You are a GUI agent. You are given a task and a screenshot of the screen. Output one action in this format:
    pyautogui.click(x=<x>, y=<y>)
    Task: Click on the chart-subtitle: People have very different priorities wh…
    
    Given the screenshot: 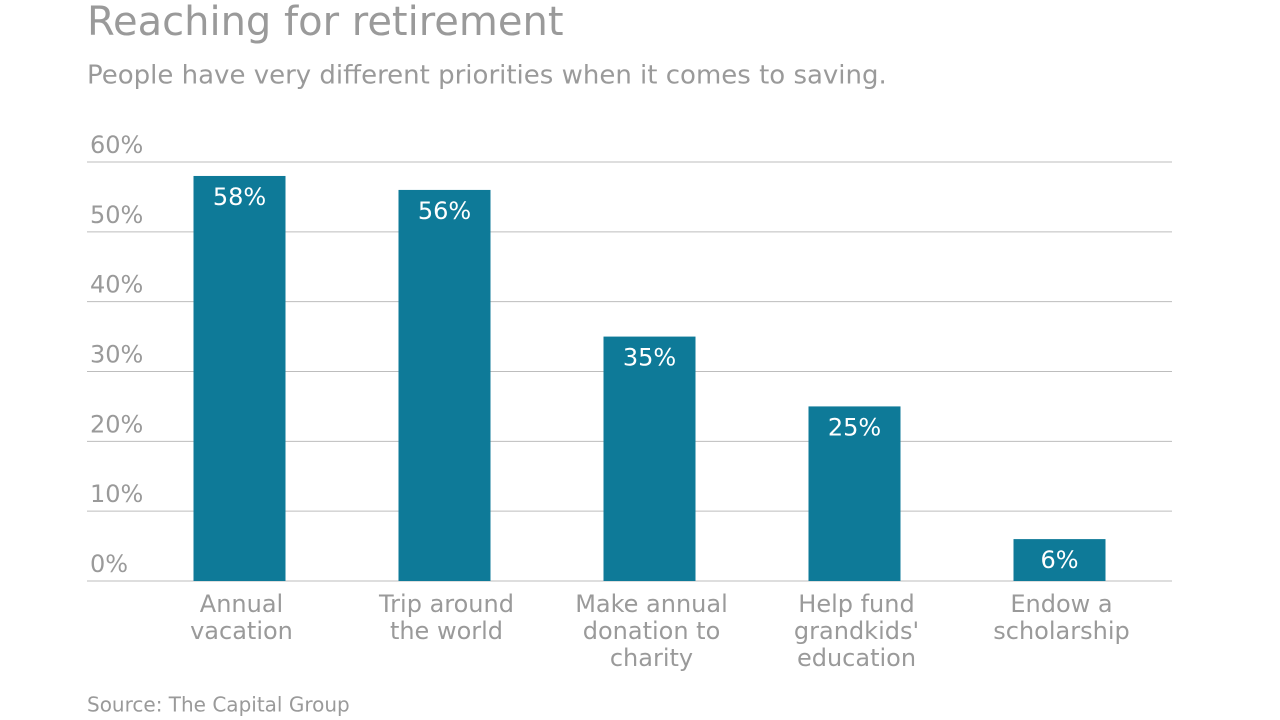 What is the action you would take?
    pyautogui.click(x=487, y=76)
    